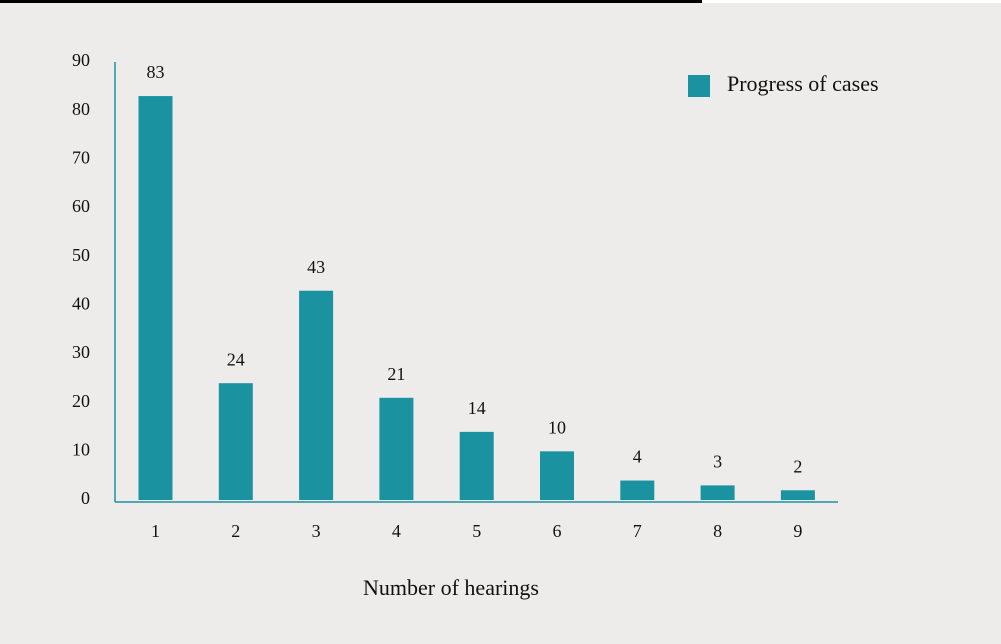 The height and width of the screenshot is (644, 1001). Describe the element at coordinates (81, 157) in the screenshot. I see `y-tick-label: 70` at that location.